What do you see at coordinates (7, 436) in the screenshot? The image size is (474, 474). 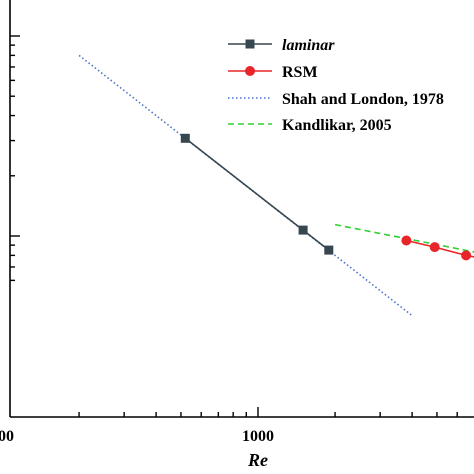 I see `x-tick-label-100: 100` at bounding box center [7, 436].